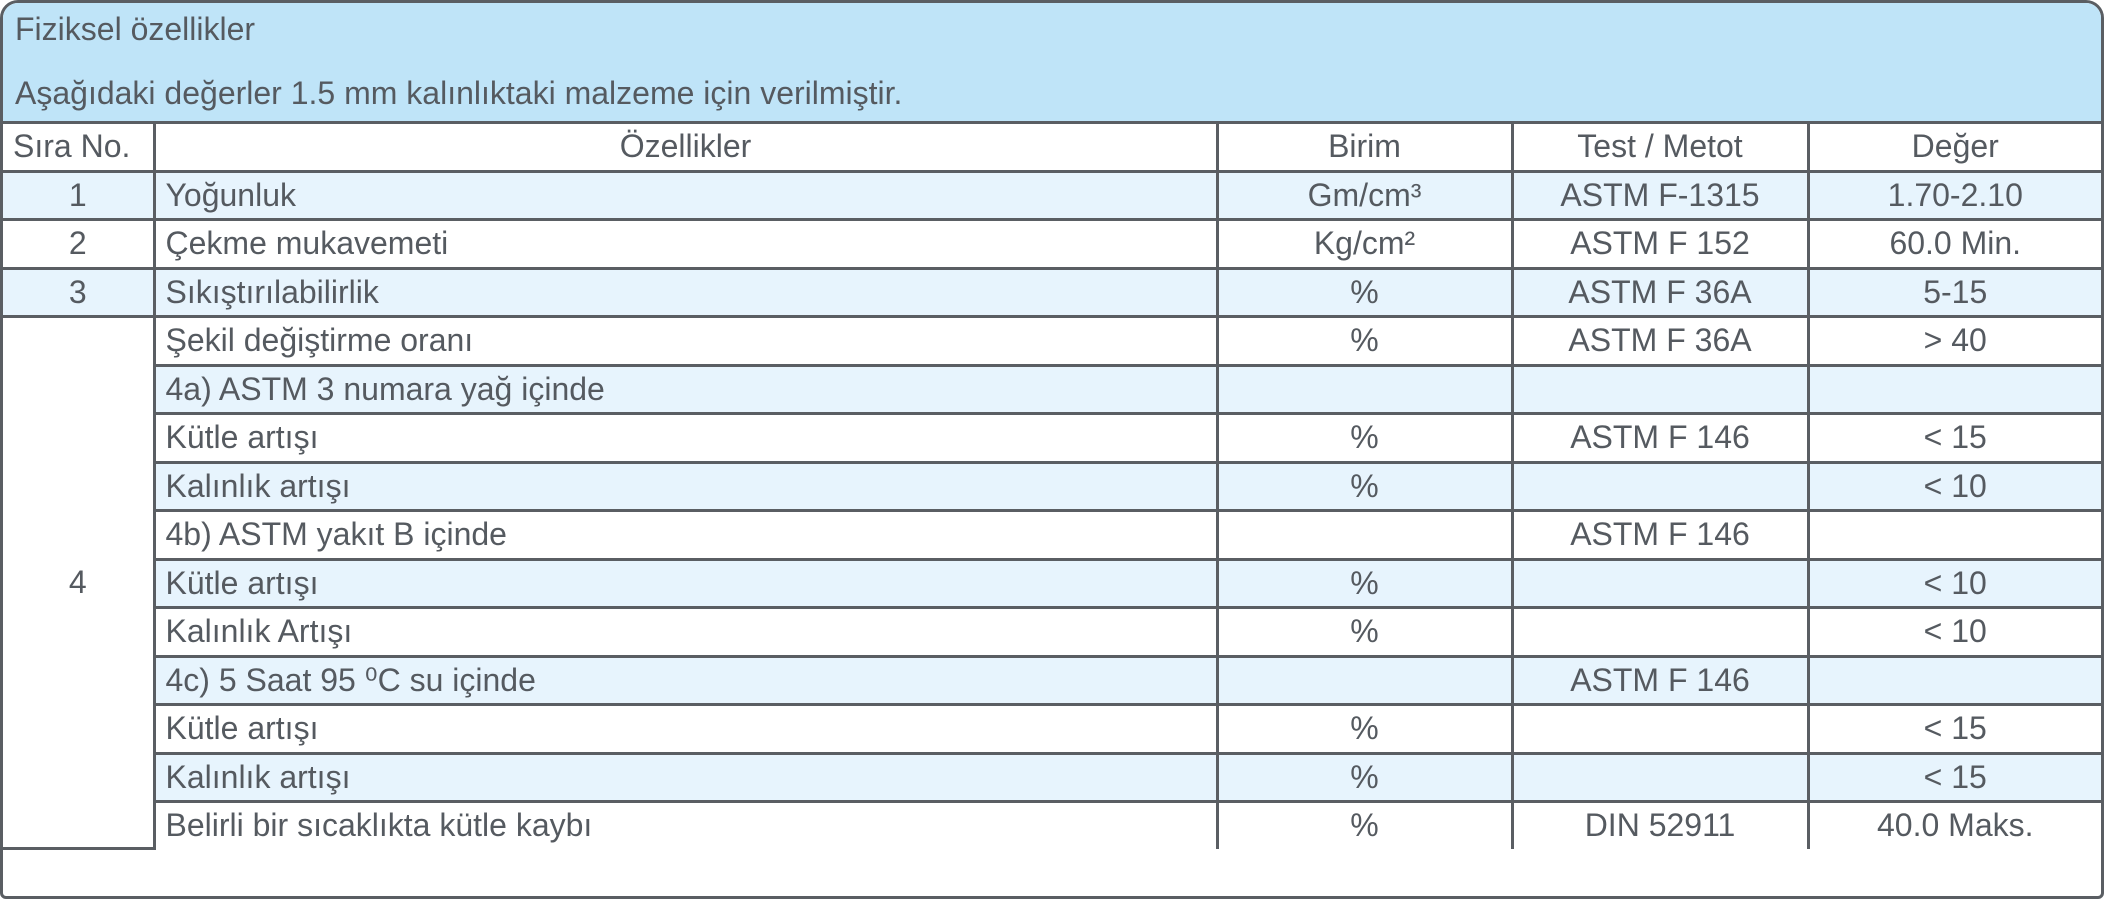 This screenshot has height=899, width=2104. Describe the element at coordinates (1364, 148) in the screenshot. I see `column-header-unit: Birim` at that location.